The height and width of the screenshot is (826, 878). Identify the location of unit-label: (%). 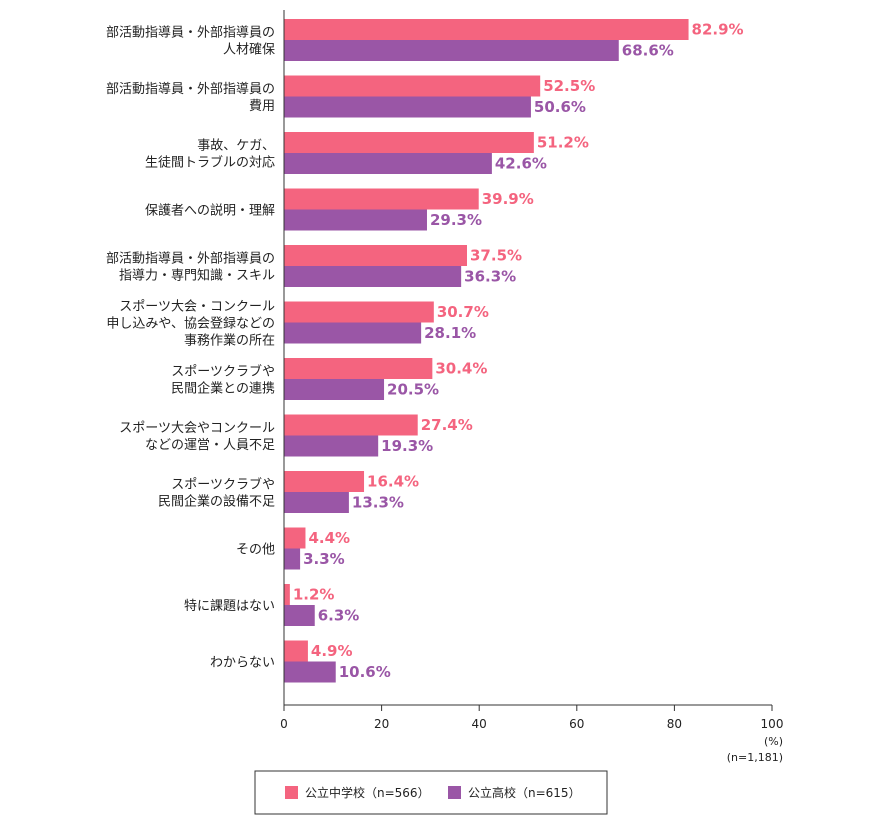
(773, 741).